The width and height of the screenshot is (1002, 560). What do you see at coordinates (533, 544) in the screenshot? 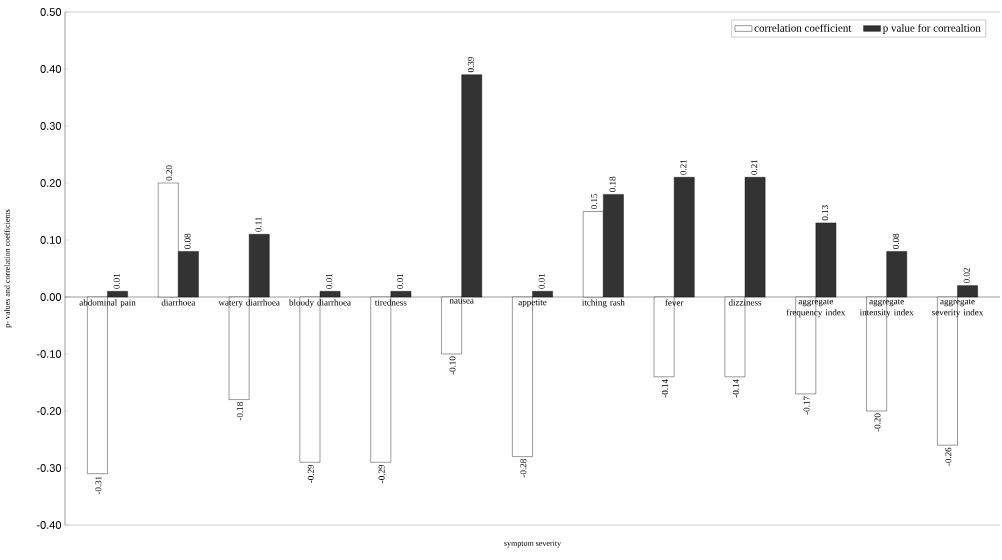
I see `x-axis-title: symptom severity` at bounding box center [533, 544].